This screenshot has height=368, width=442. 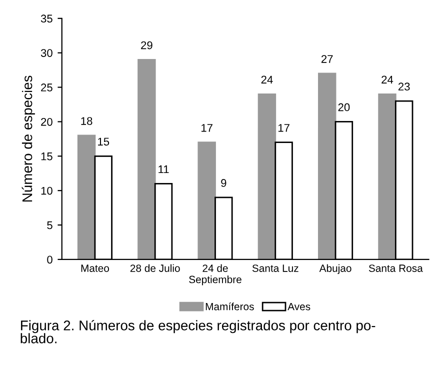 I want to click on data-label: 23, so click(x=404, y=86).